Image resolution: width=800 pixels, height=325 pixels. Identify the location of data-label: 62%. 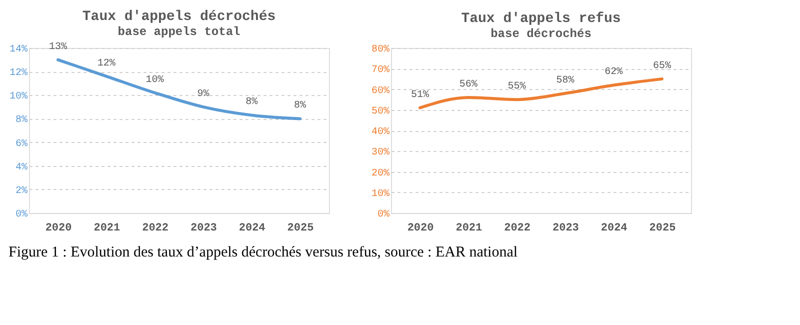
(613, 72).